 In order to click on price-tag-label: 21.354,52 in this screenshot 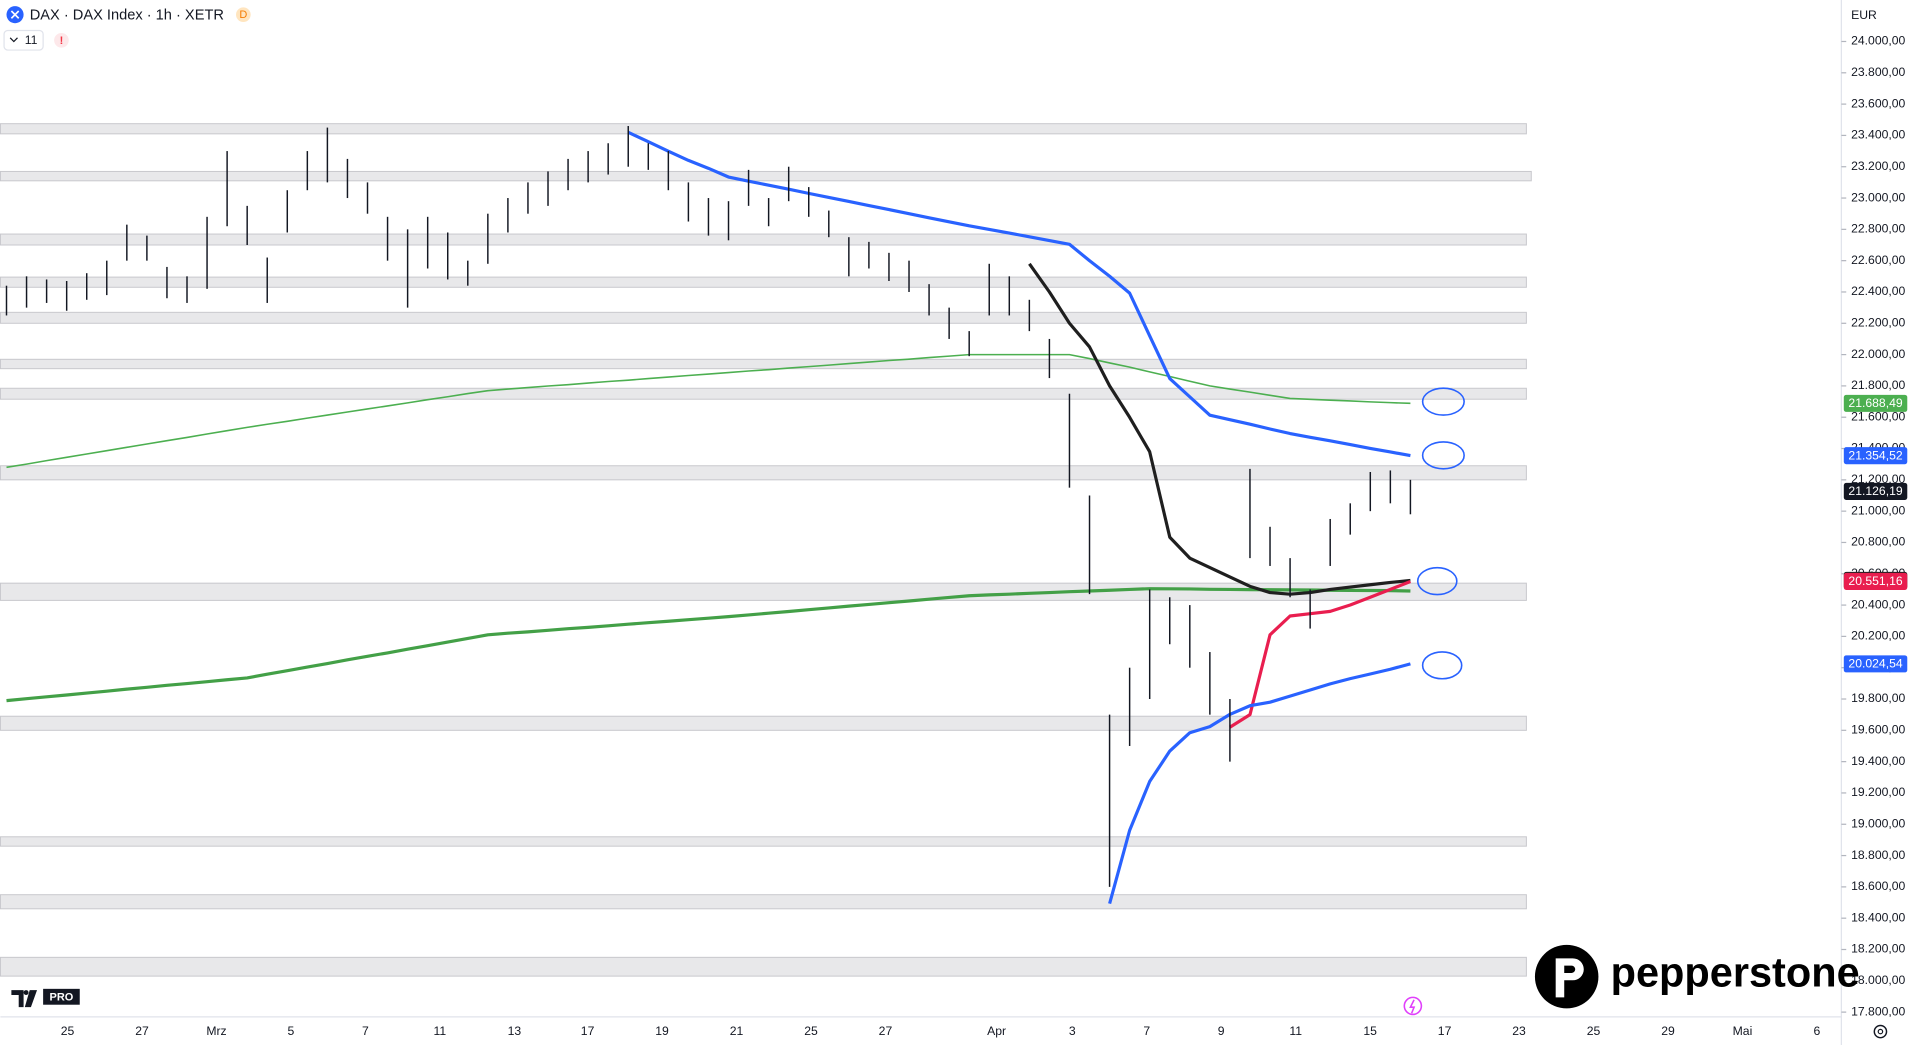, I will do `click(1875, 455)`.